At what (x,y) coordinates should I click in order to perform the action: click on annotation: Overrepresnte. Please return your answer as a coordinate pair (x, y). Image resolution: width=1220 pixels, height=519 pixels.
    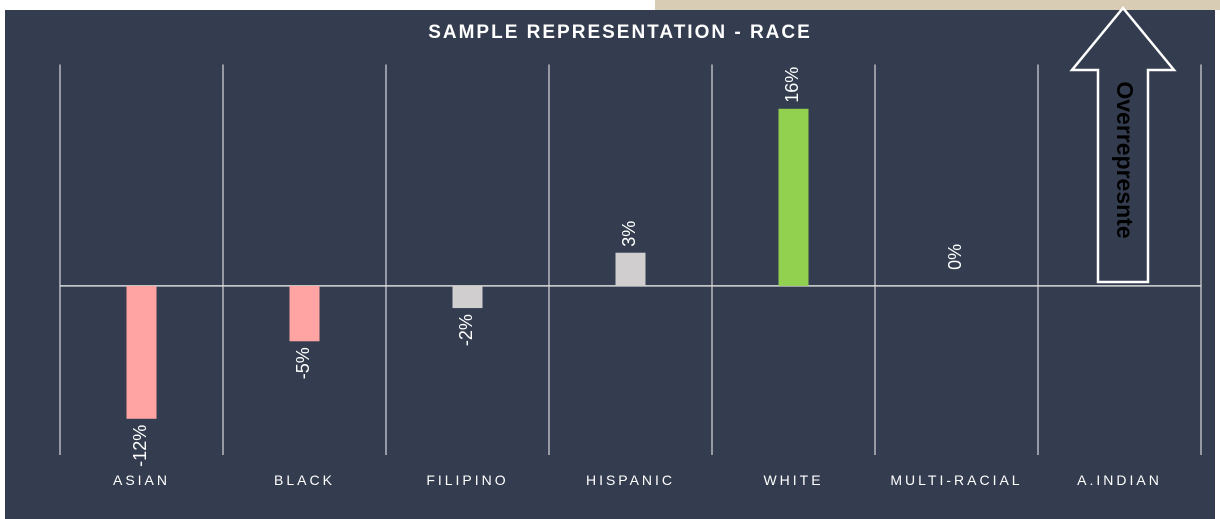
    Looking at the image, I should click on (1125, 159).